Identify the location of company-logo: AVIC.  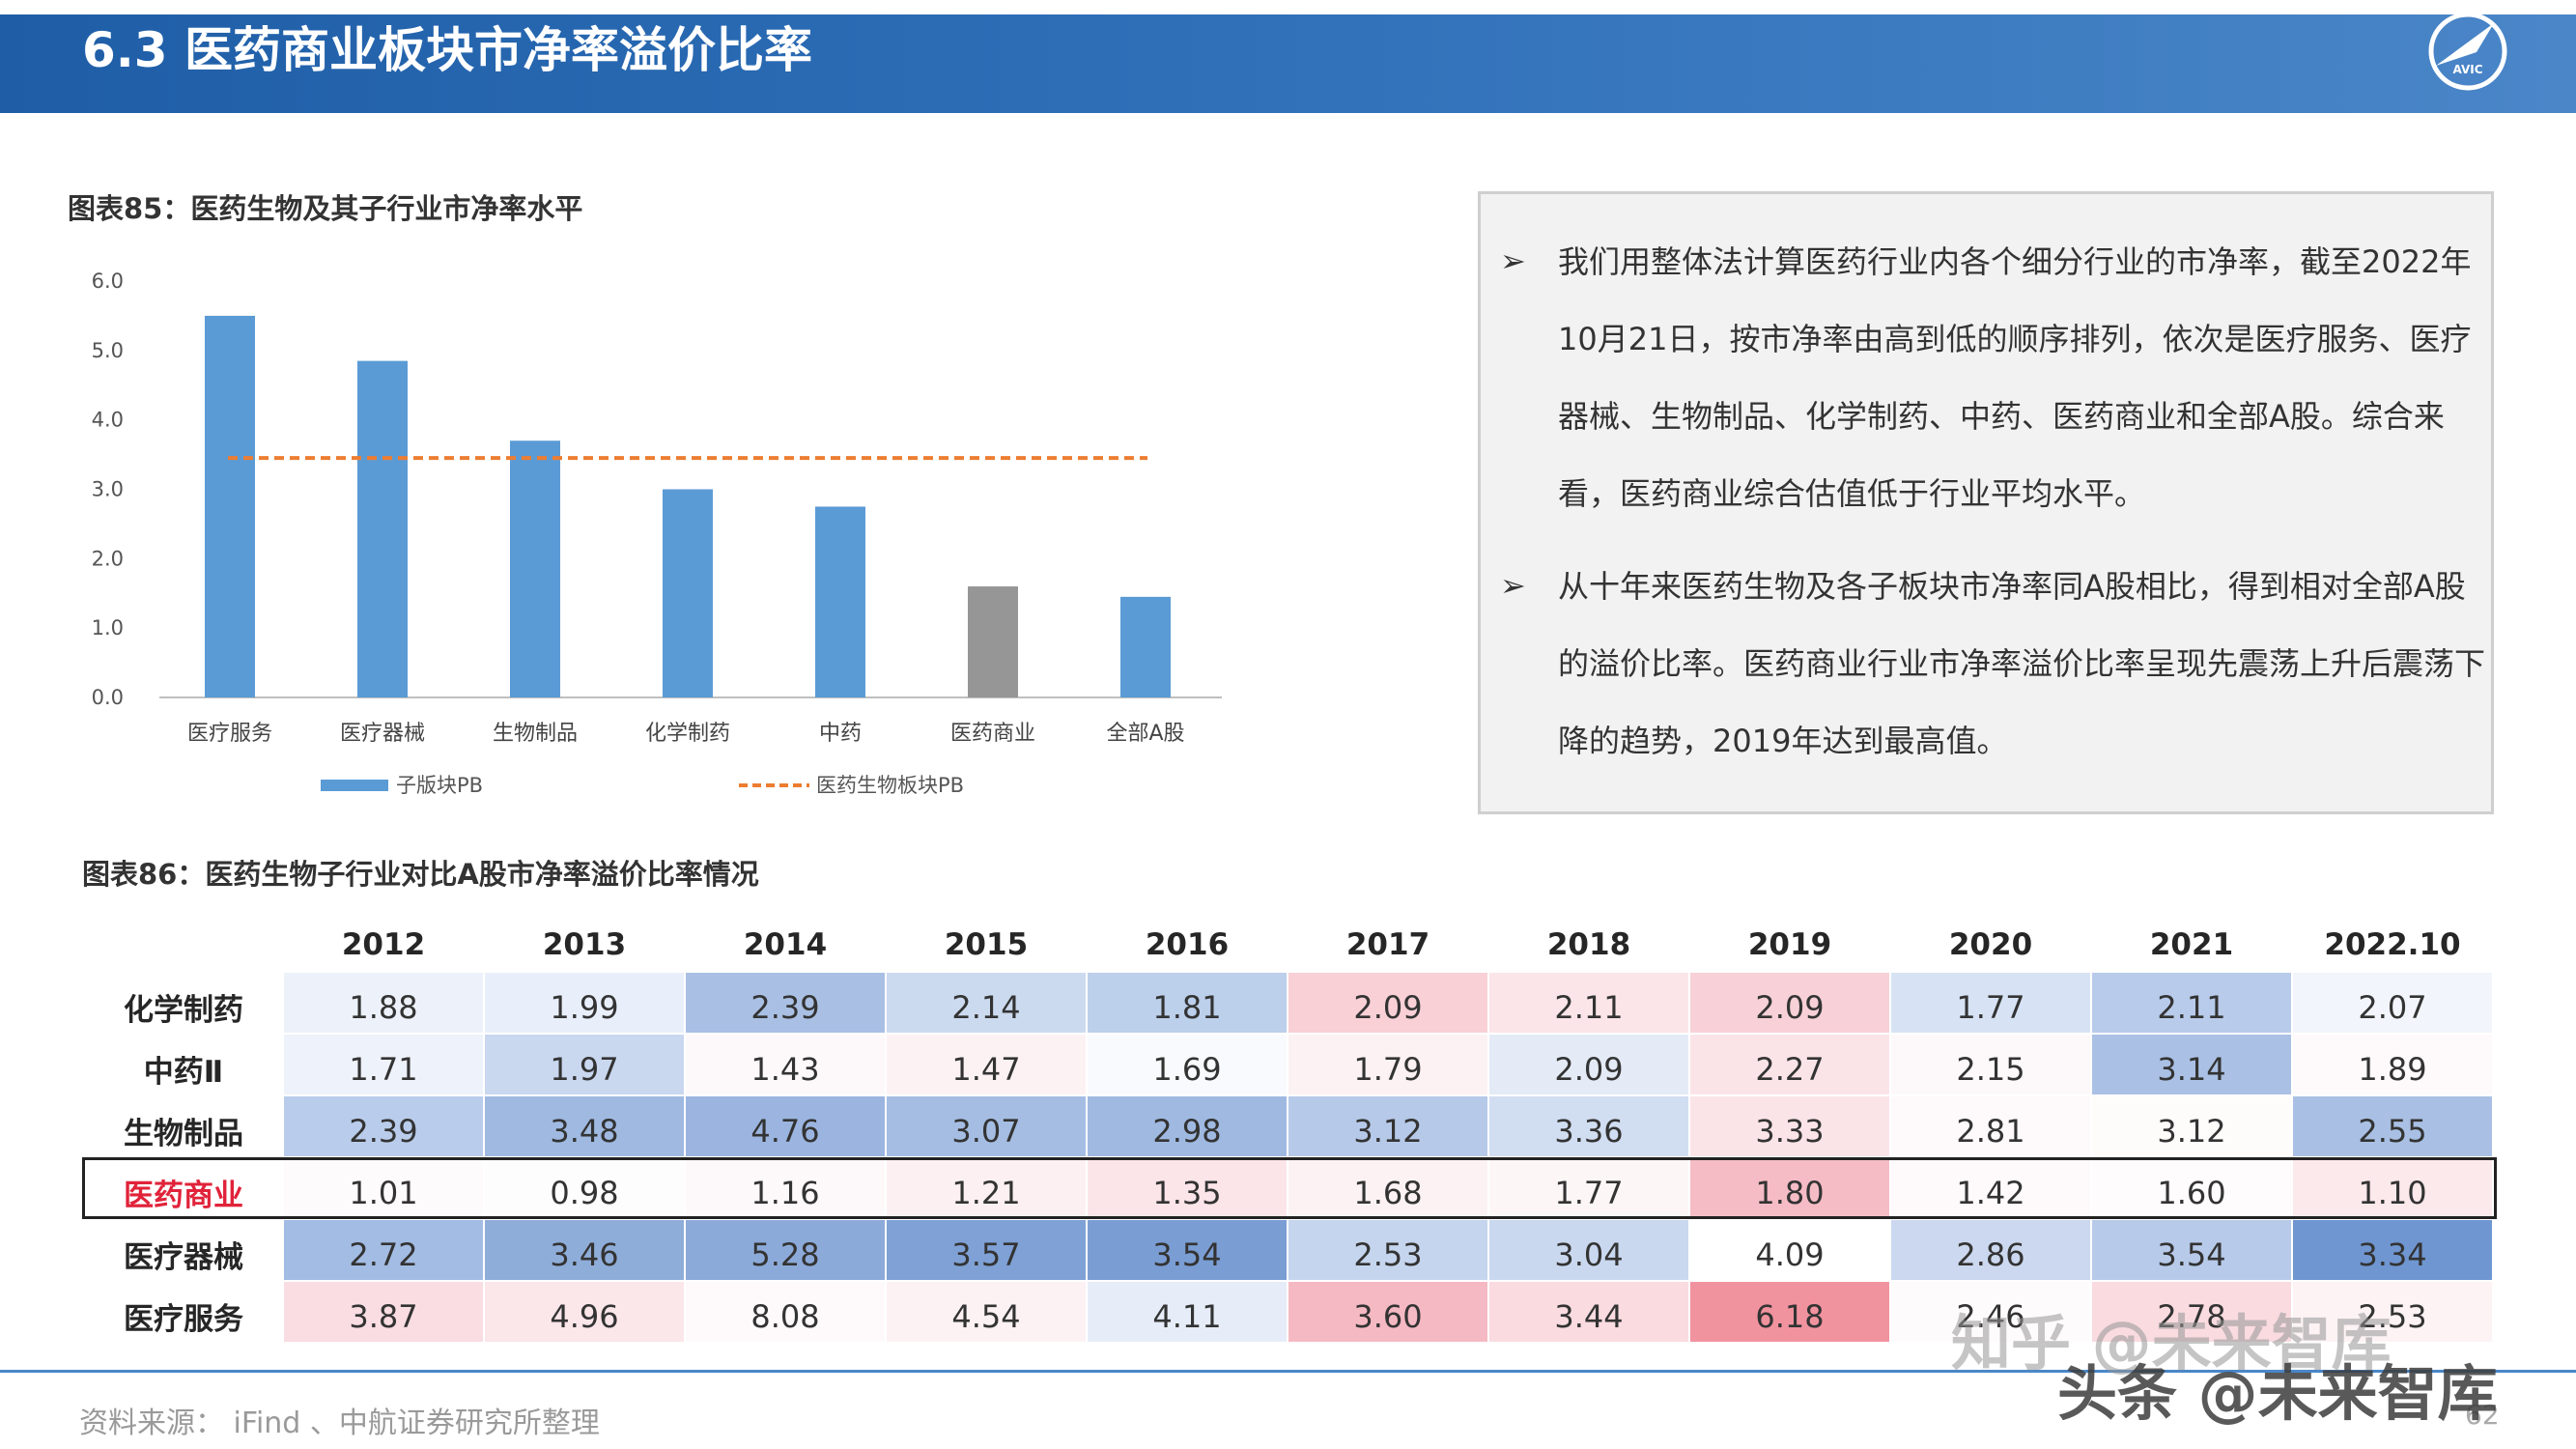
(2467, 51).